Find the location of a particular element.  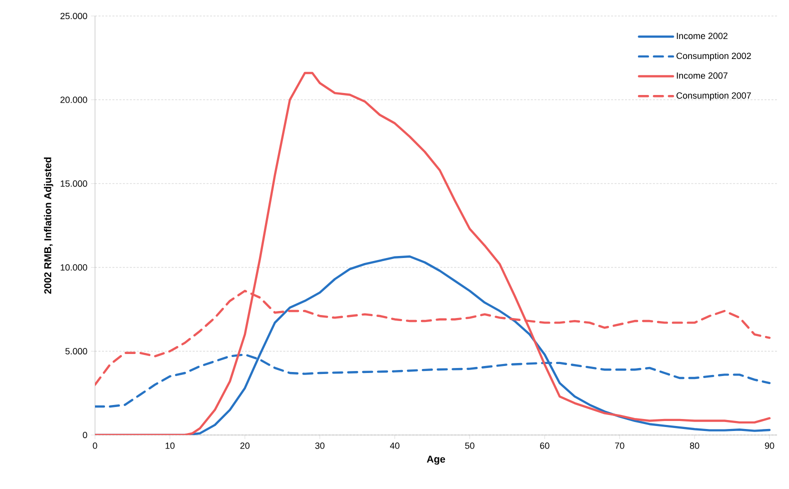

x-tick-label: 50 is located at coordinates (469, 445).